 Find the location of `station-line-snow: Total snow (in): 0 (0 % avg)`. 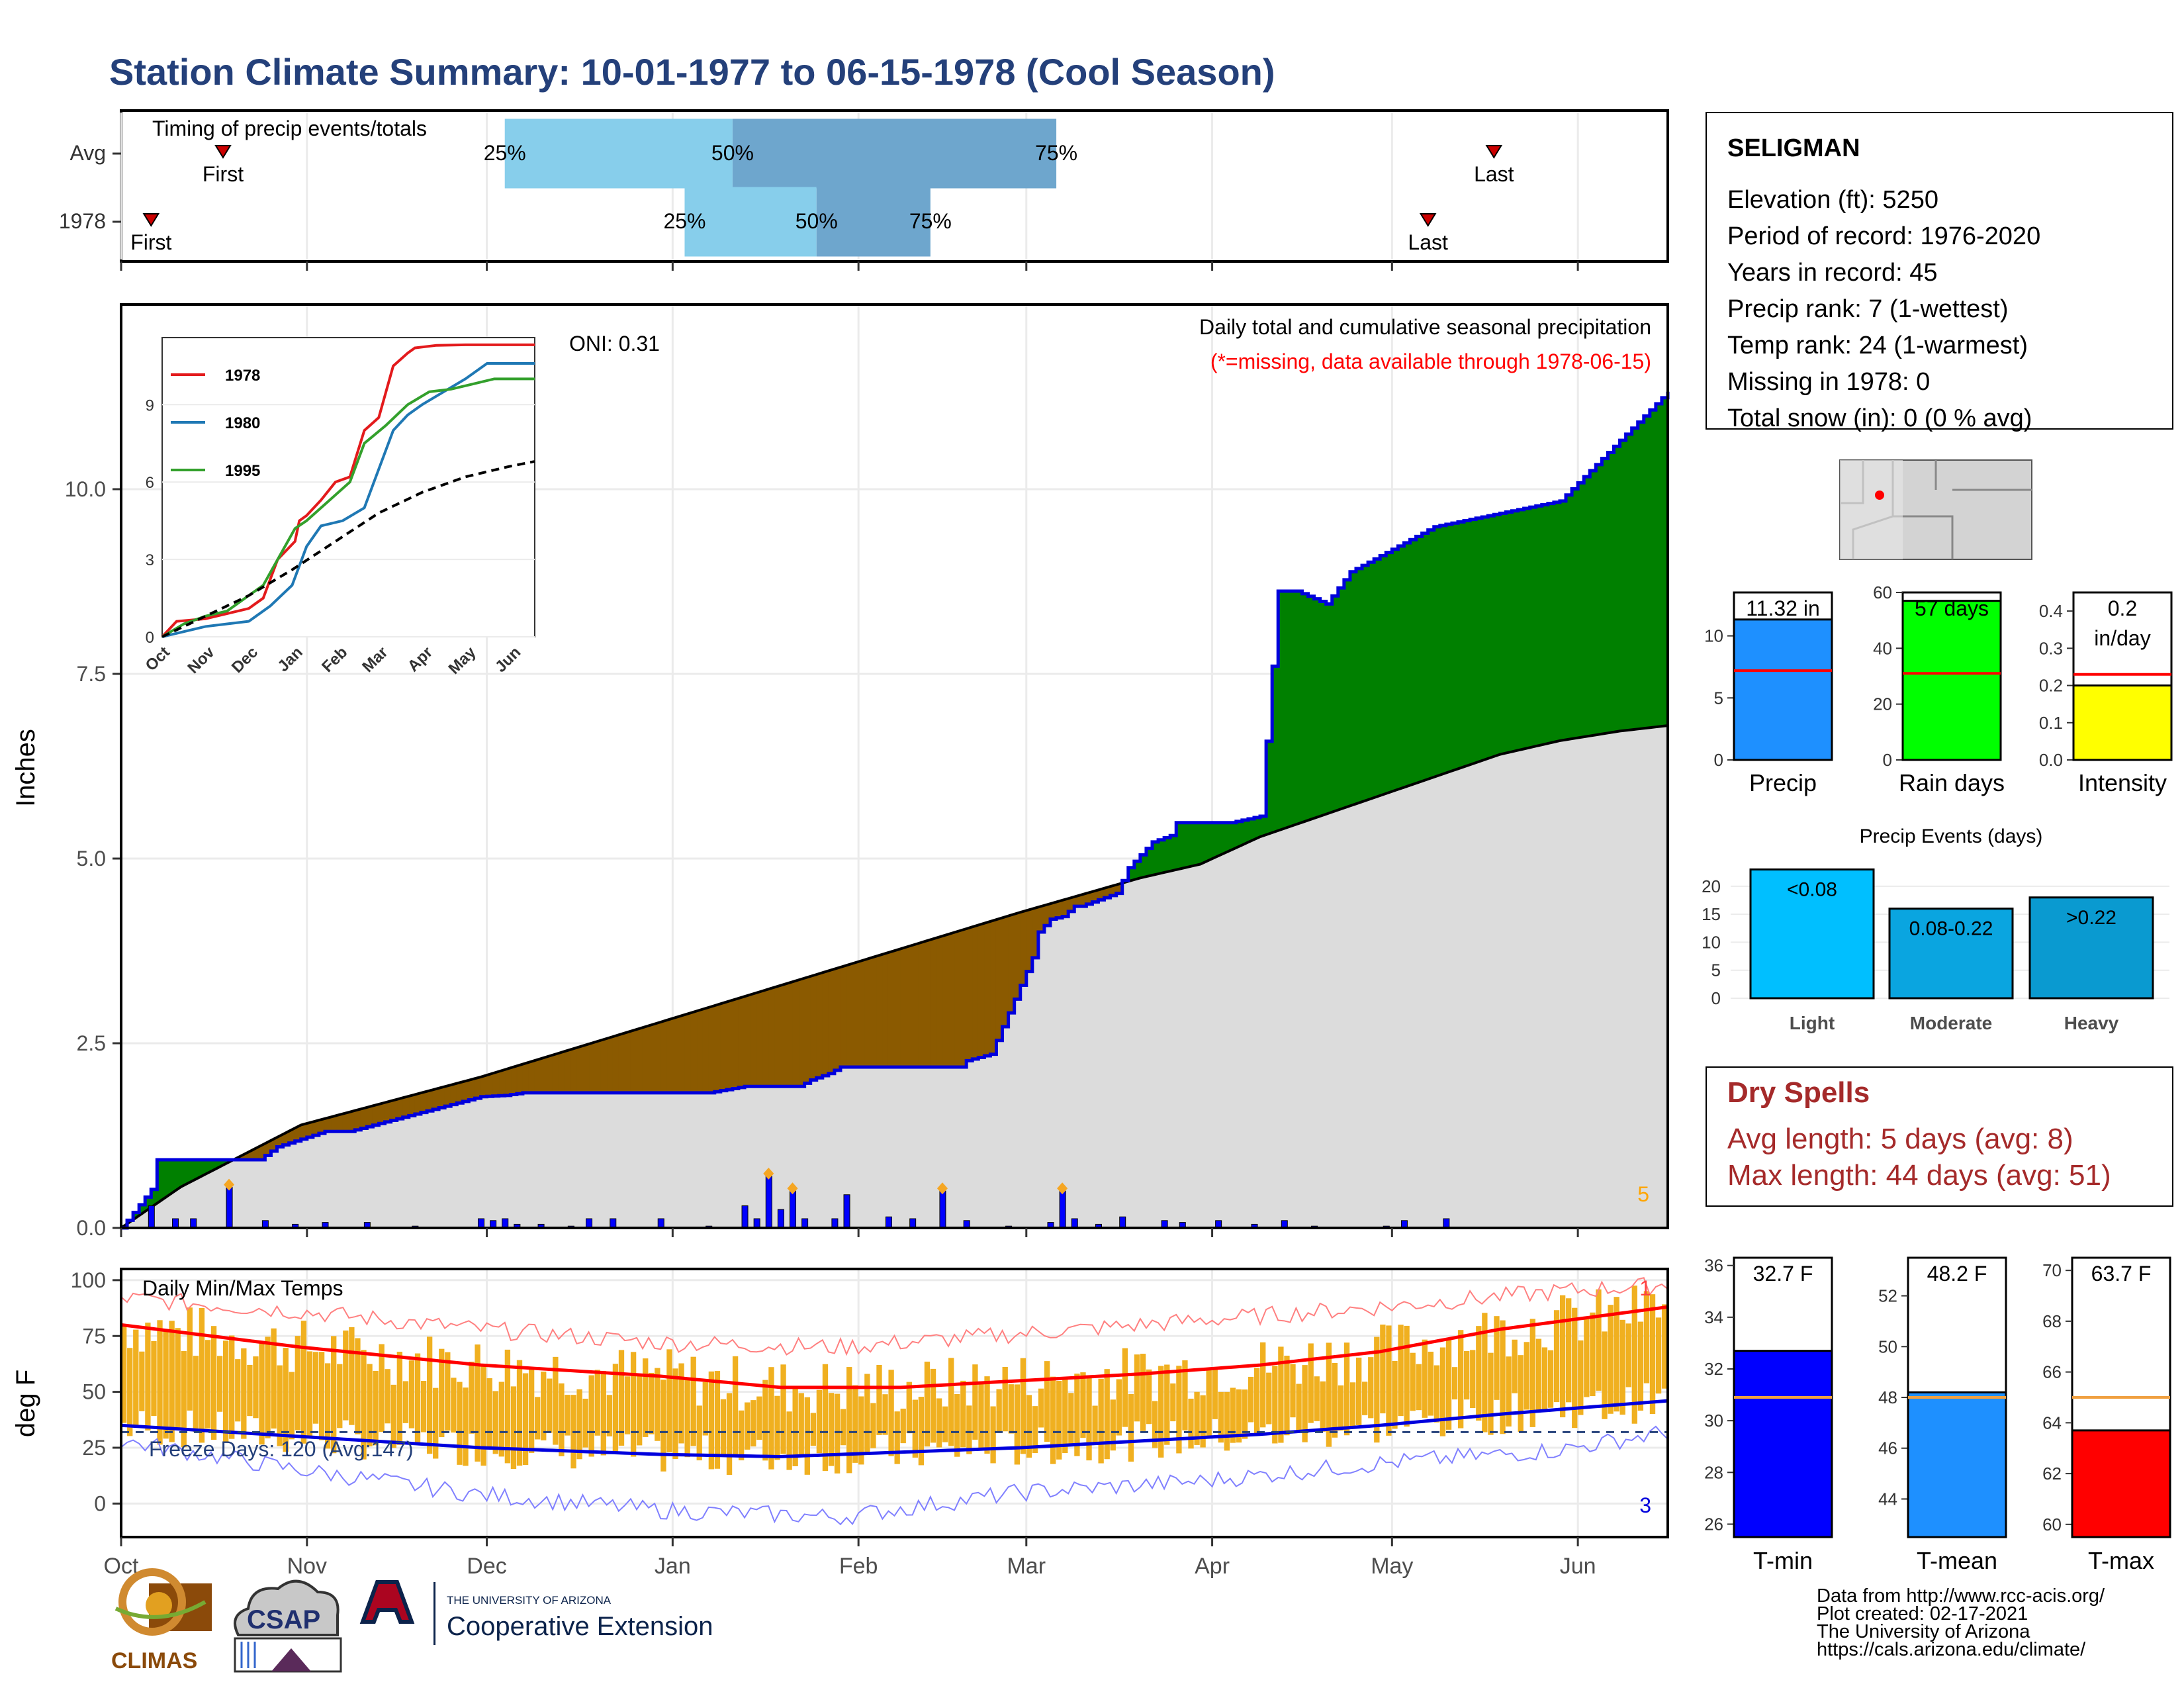

station-line-snow: Total snow (in): 0 (0 % avg) is located at coordinates (1880, 418).